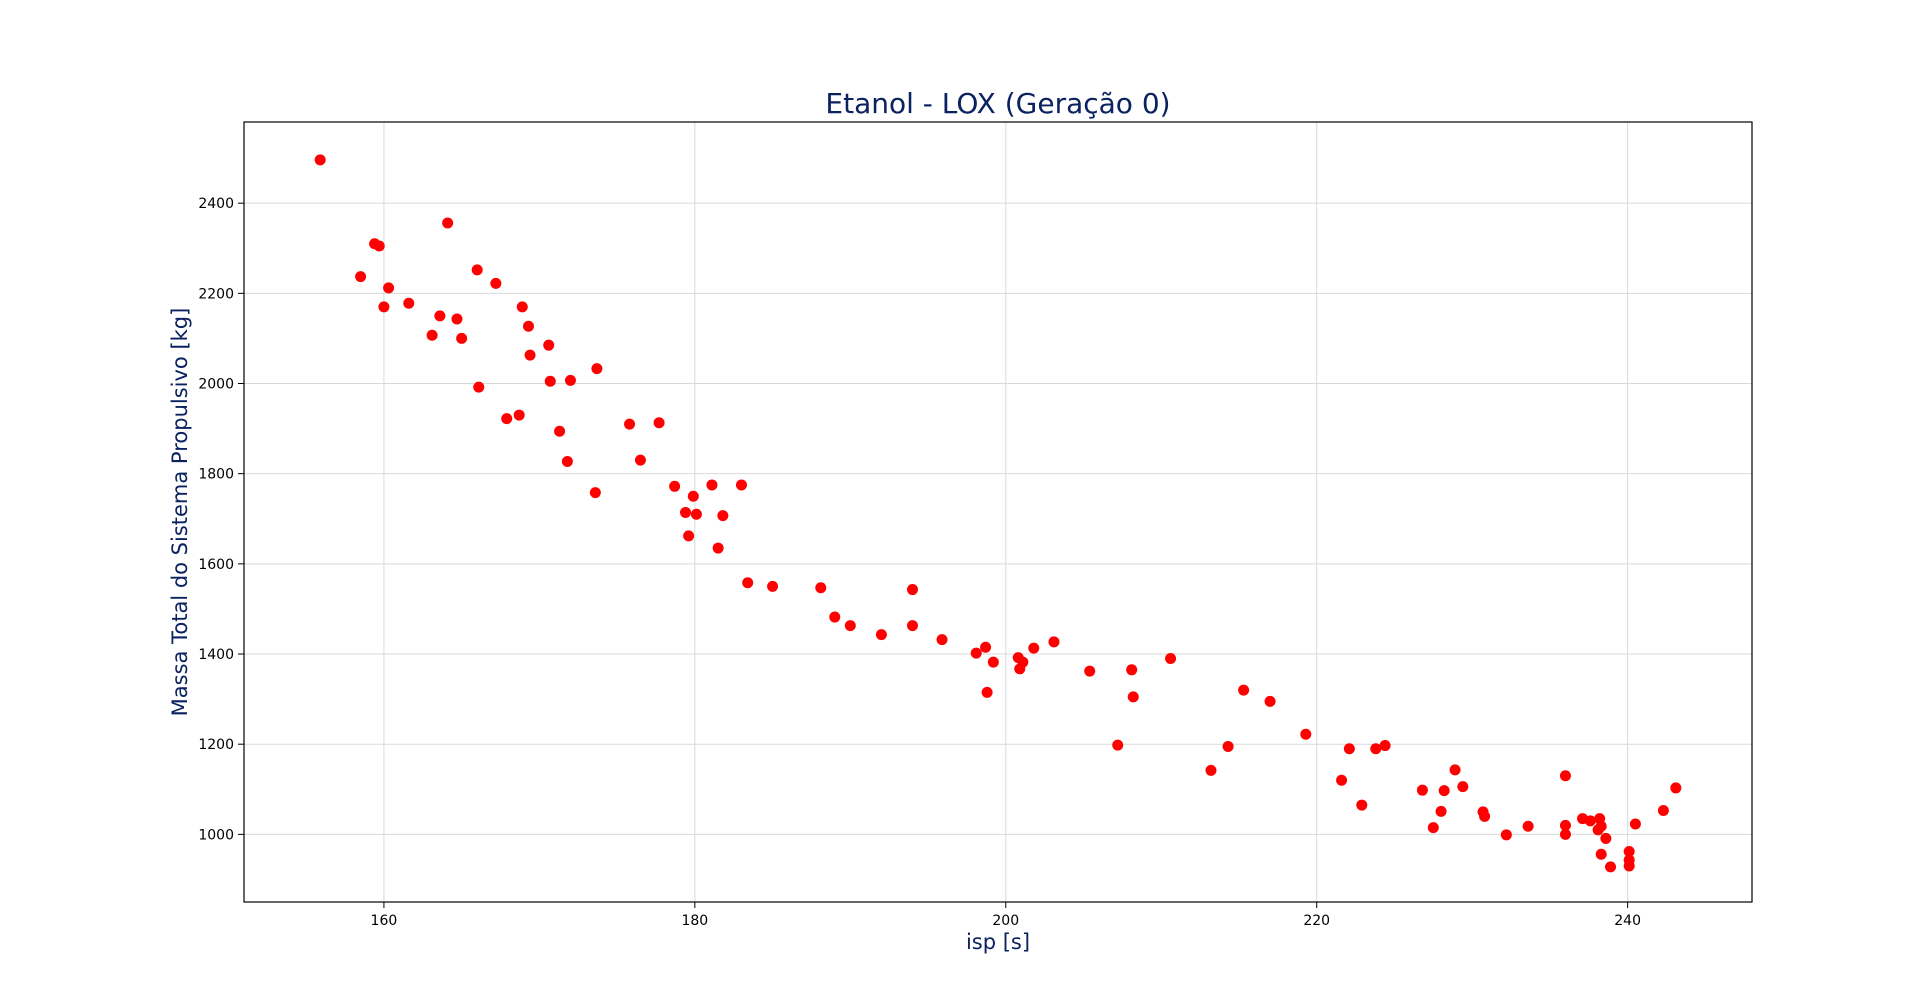 Image resolution: width=1920 pixels, height=1001 pixels. I want to click on x-axis-label: isp [s], so click(998, 942).